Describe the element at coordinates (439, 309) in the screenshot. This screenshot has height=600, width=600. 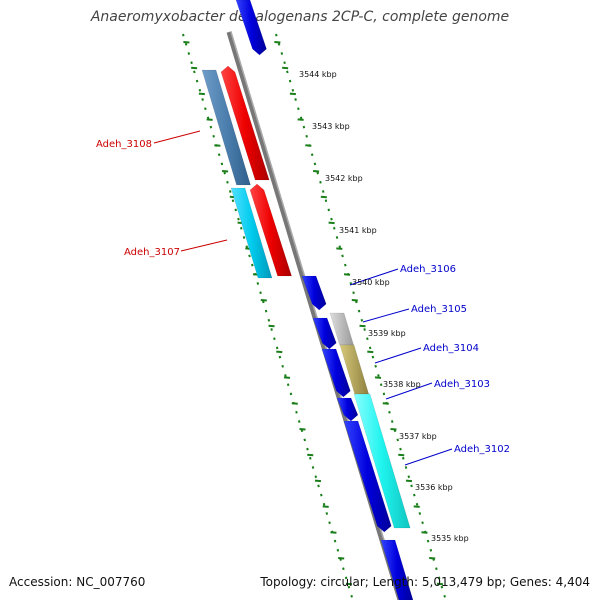
I see `gene-label-adeh-3105: Adeh_3105` at that location.